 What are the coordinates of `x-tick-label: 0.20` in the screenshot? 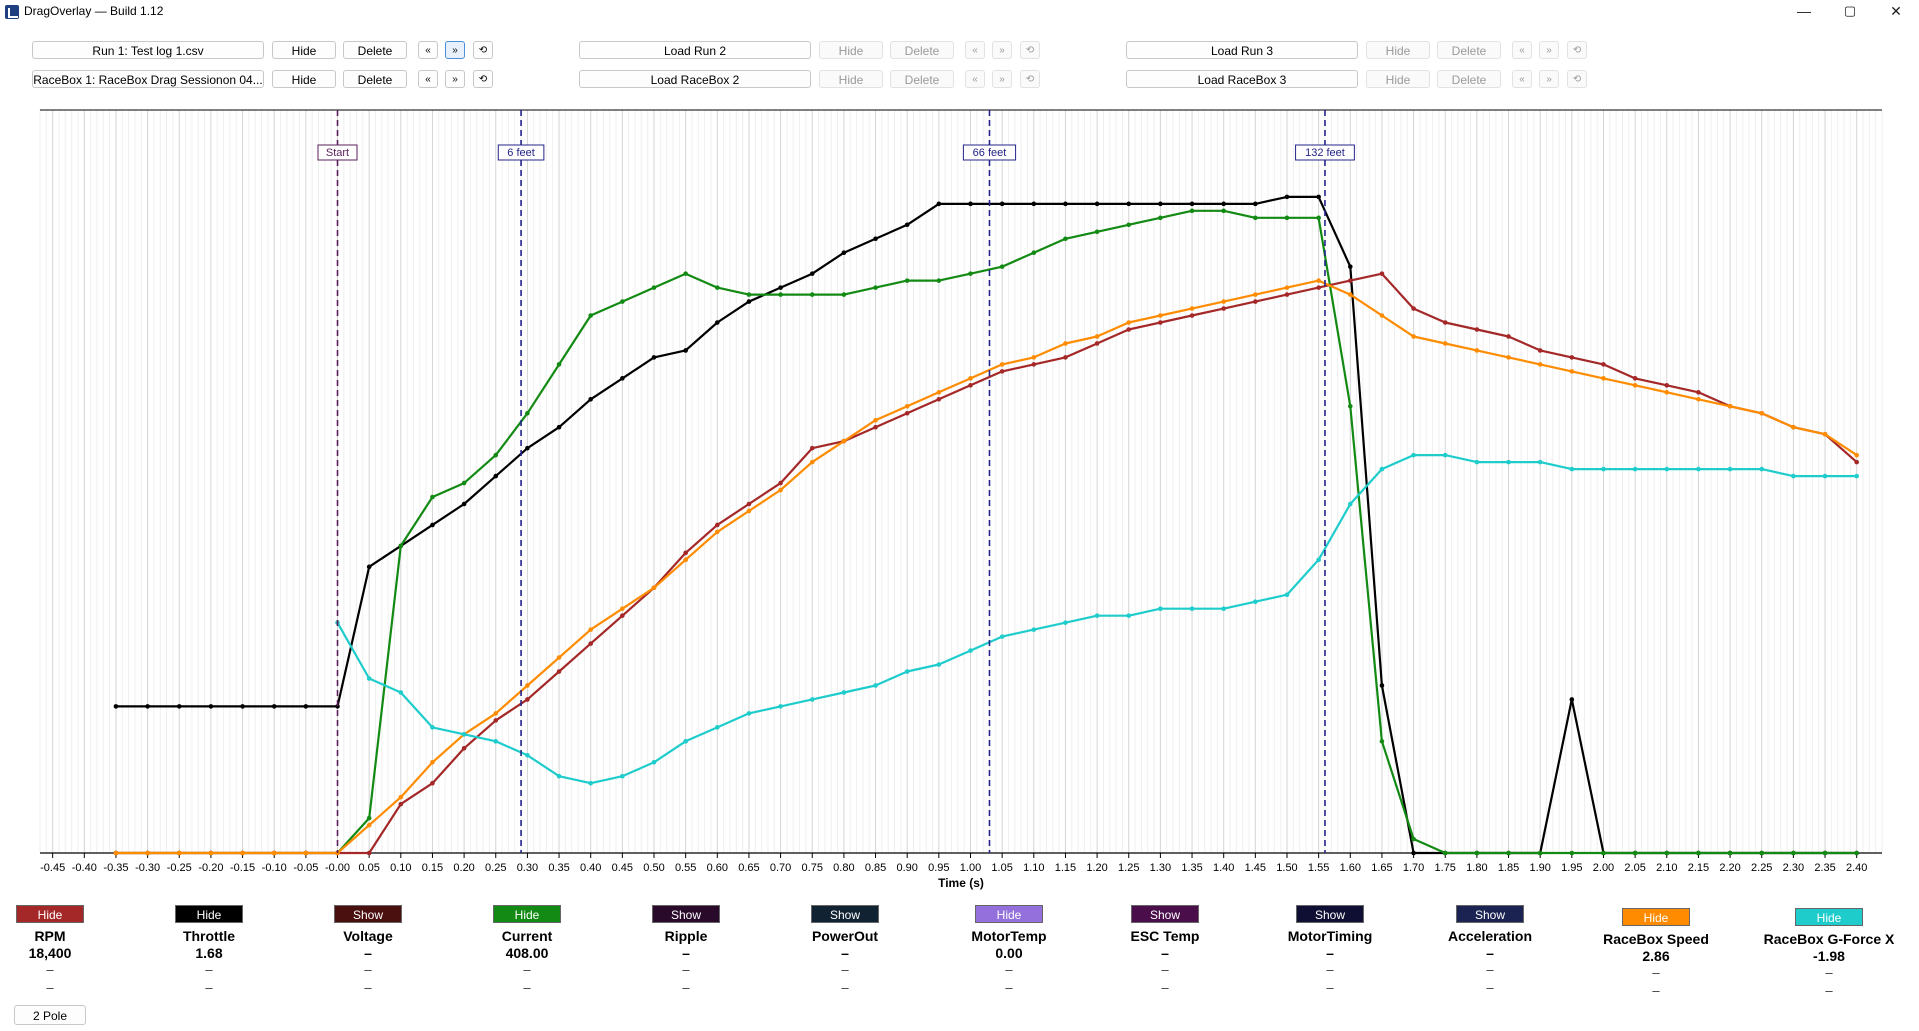 It's located at (463, 868).